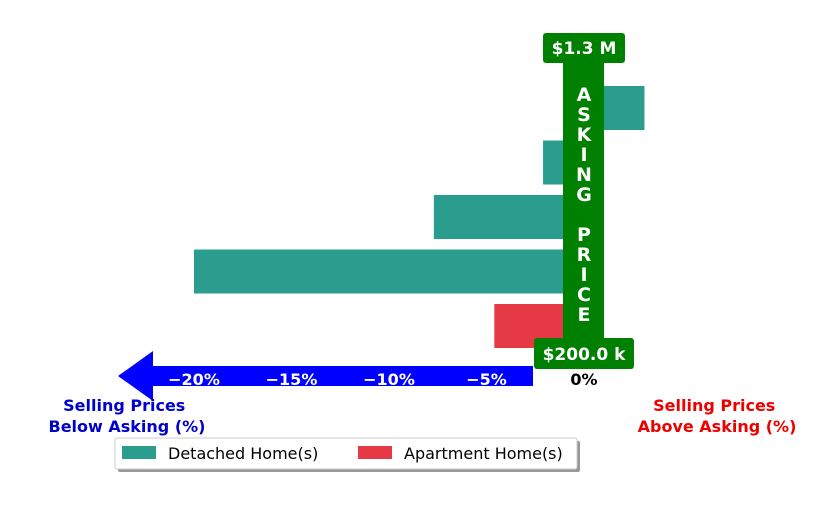 This screenshot has width=839, height=509. I want to click on asking-price-letter: S, so click(584, 115).